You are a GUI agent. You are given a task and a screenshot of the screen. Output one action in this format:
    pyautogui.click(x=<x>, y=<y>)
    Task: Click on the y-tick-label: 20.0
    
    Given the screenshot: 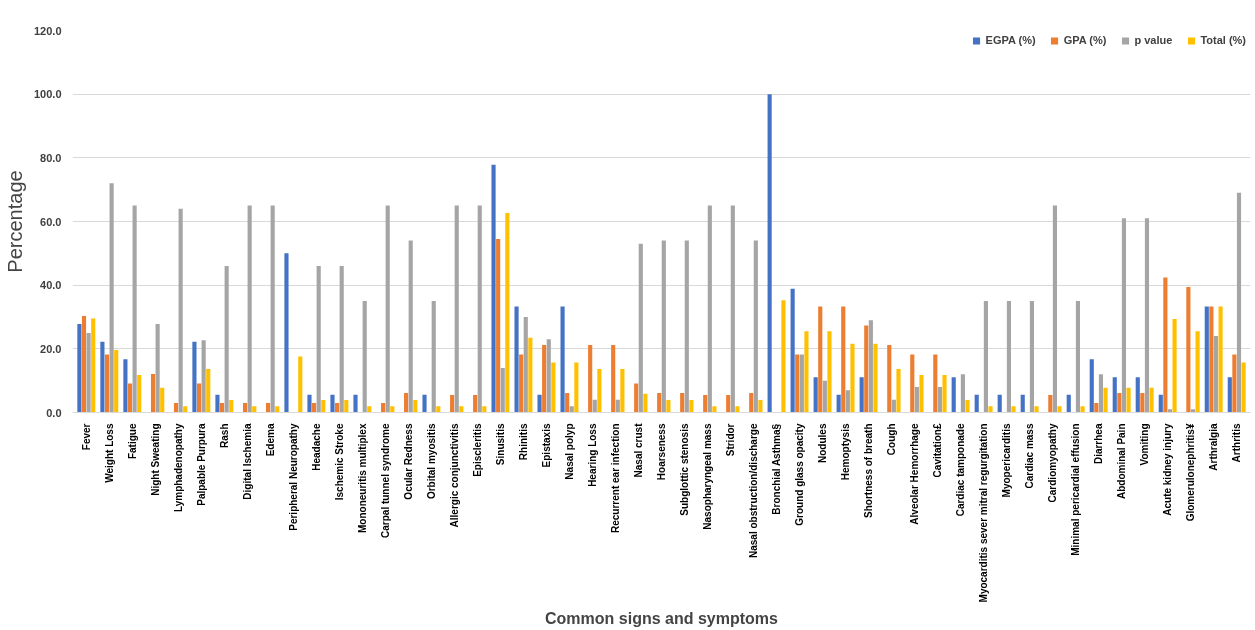 What is the action you would take?
    pyautogui.click(x=51, y=348)
    